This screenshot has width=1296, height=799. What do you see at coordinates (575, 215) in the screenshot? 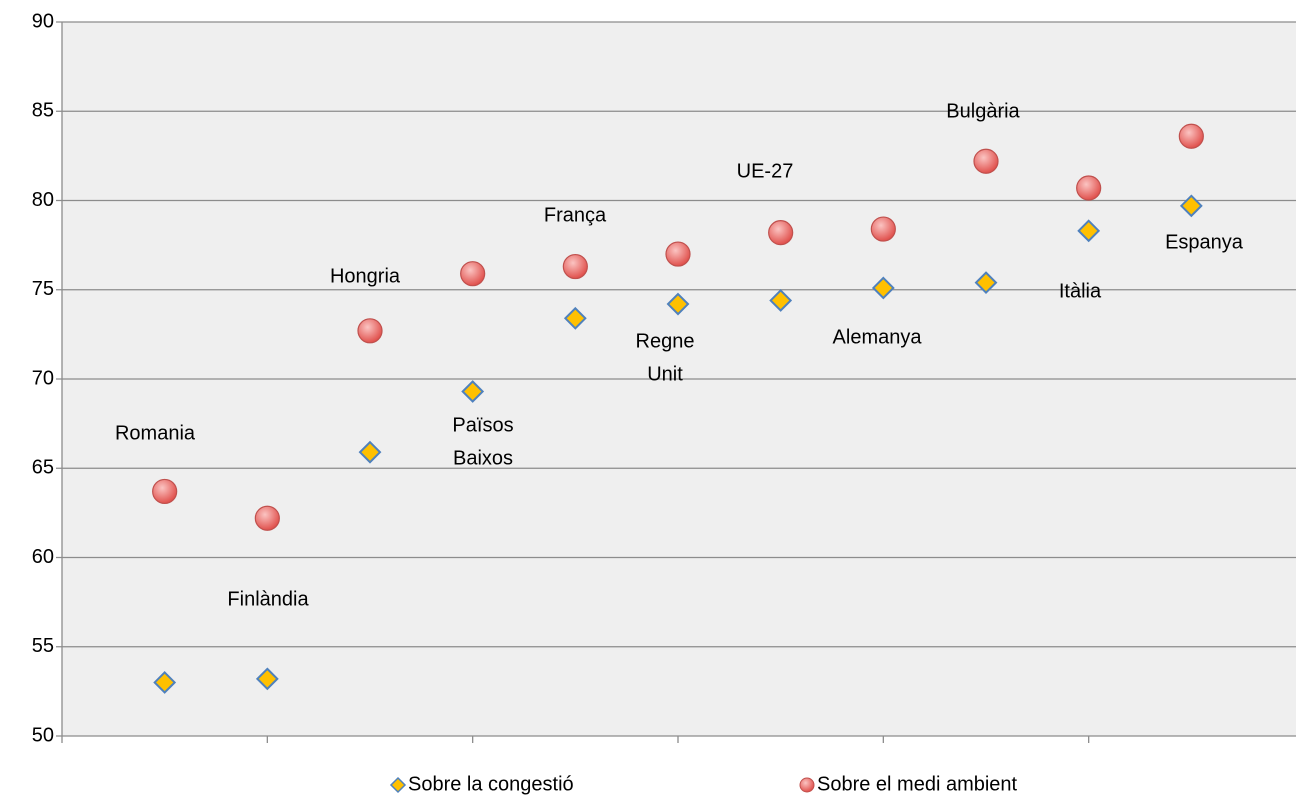
I see `annotation: França` at bounding box center [575, 215].